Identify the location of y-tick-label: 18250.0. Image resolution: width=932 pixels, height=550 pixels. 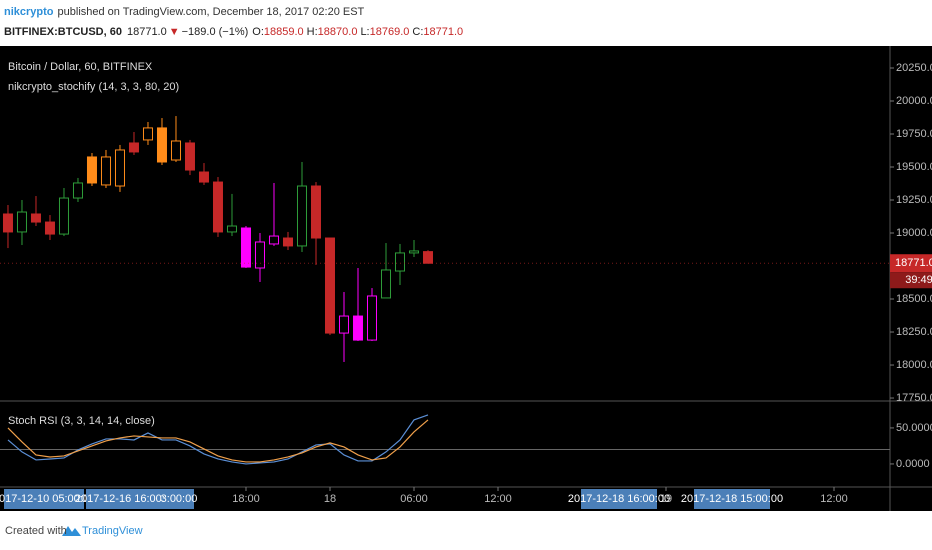
(914, 332).